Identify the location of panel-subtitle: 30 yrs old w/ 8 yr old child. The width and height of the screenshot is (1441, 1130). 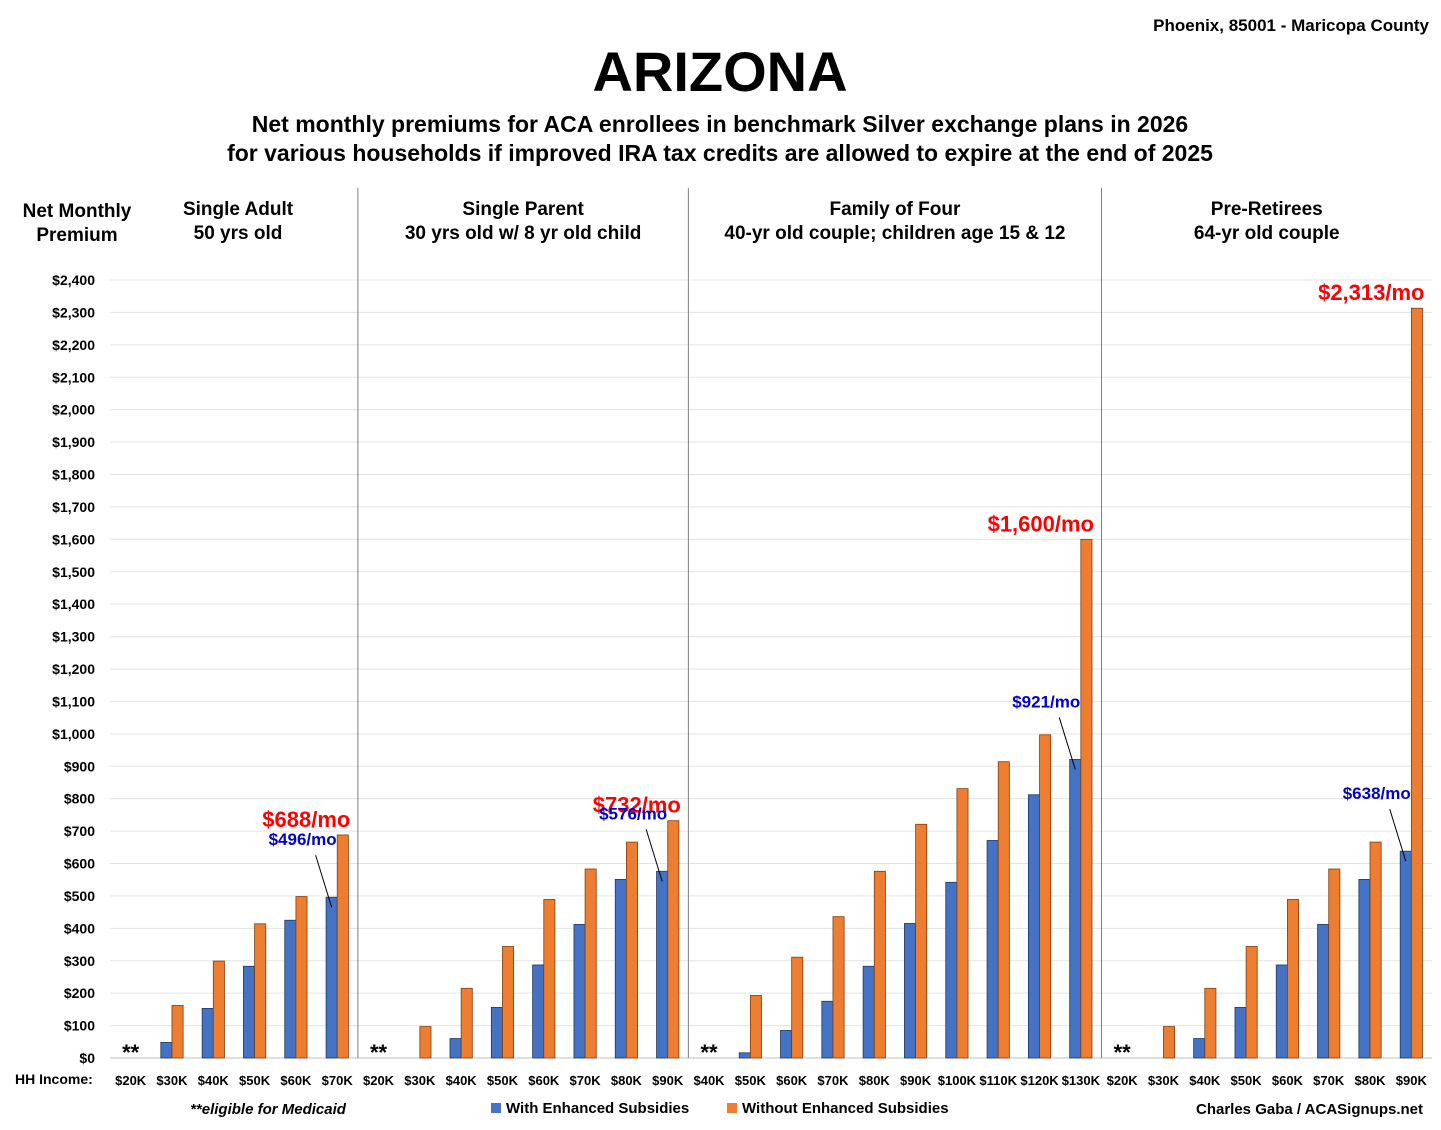
(523, 233).